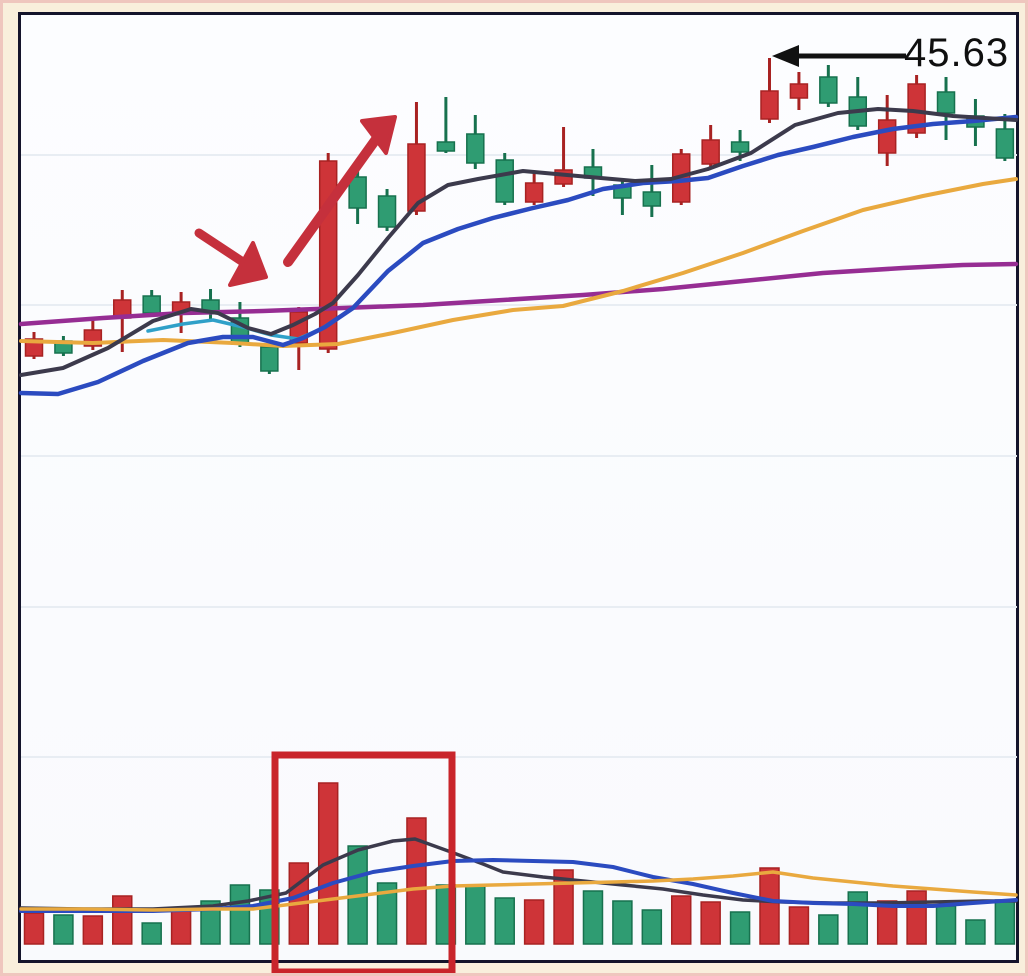  Describe the element at coordinates (518, 294) in the screenshot. I see `price-ma-purple-line` at that location.